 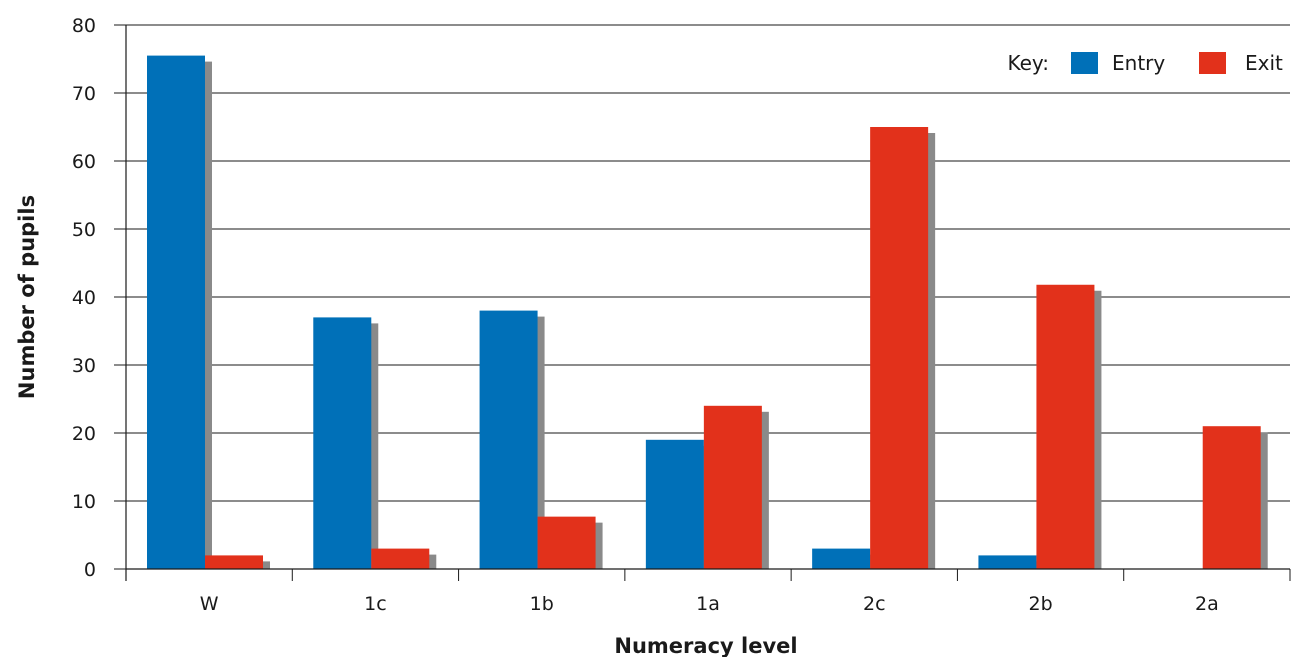 What do you see at coordinates (234, 562) in the screenshot?
I see `bar-exit-w` at bounding box center [234, 562].